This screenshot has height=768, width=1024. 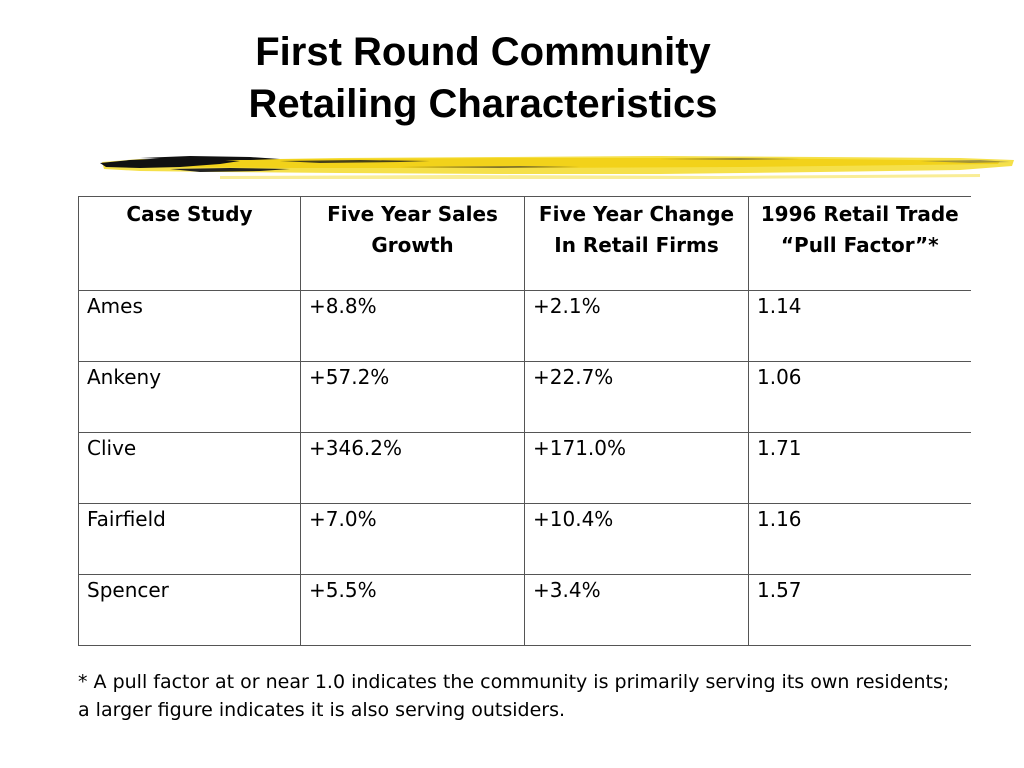 I want to click on cell-pull-factor: 1.71, so click(x=859, y=468).